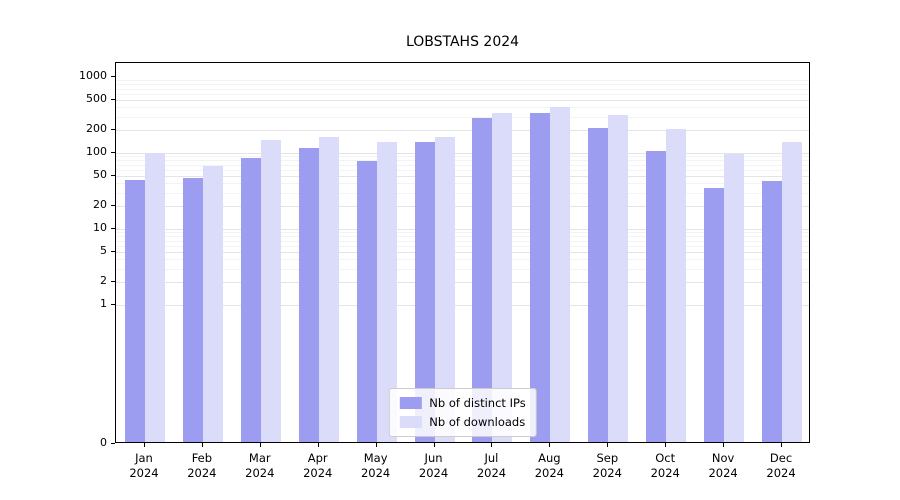 Image resolution: width=900 pixels, height=500 pixels. I want to click on bar-downloads-mar, so click(270, 290).